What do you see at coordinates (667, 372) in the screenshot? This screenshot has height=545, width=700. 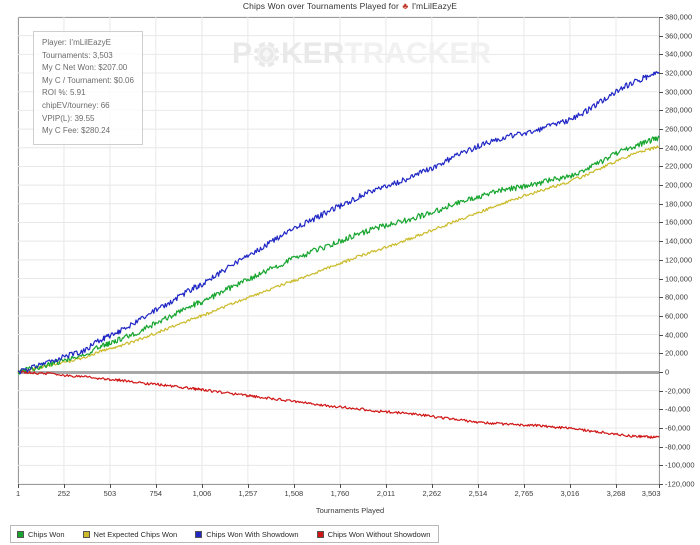 I see `y-axis-tick-label: 0` at bounding box center [667, 372].